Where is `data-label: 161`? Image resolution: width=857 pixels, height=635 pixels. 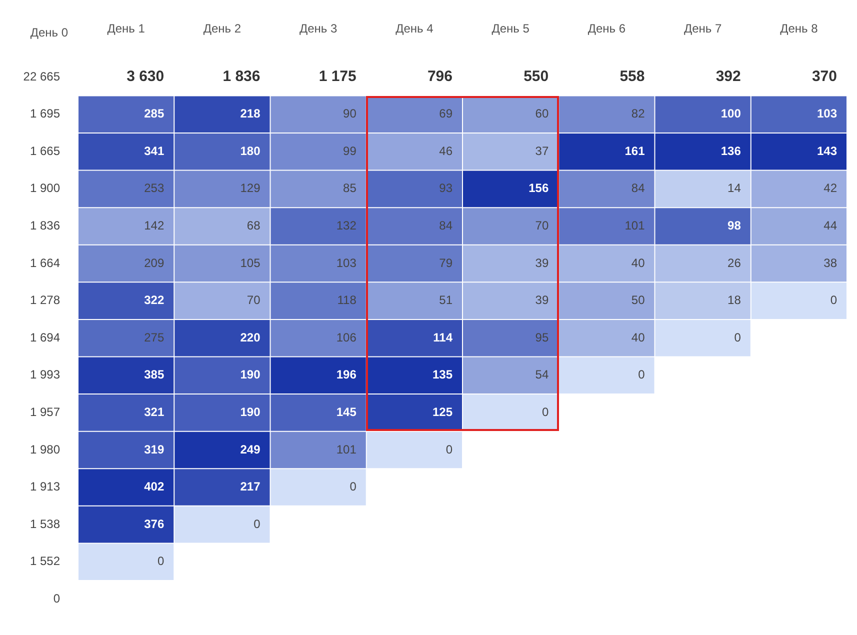 data-label: 161 is located at coordinates (635, 151).